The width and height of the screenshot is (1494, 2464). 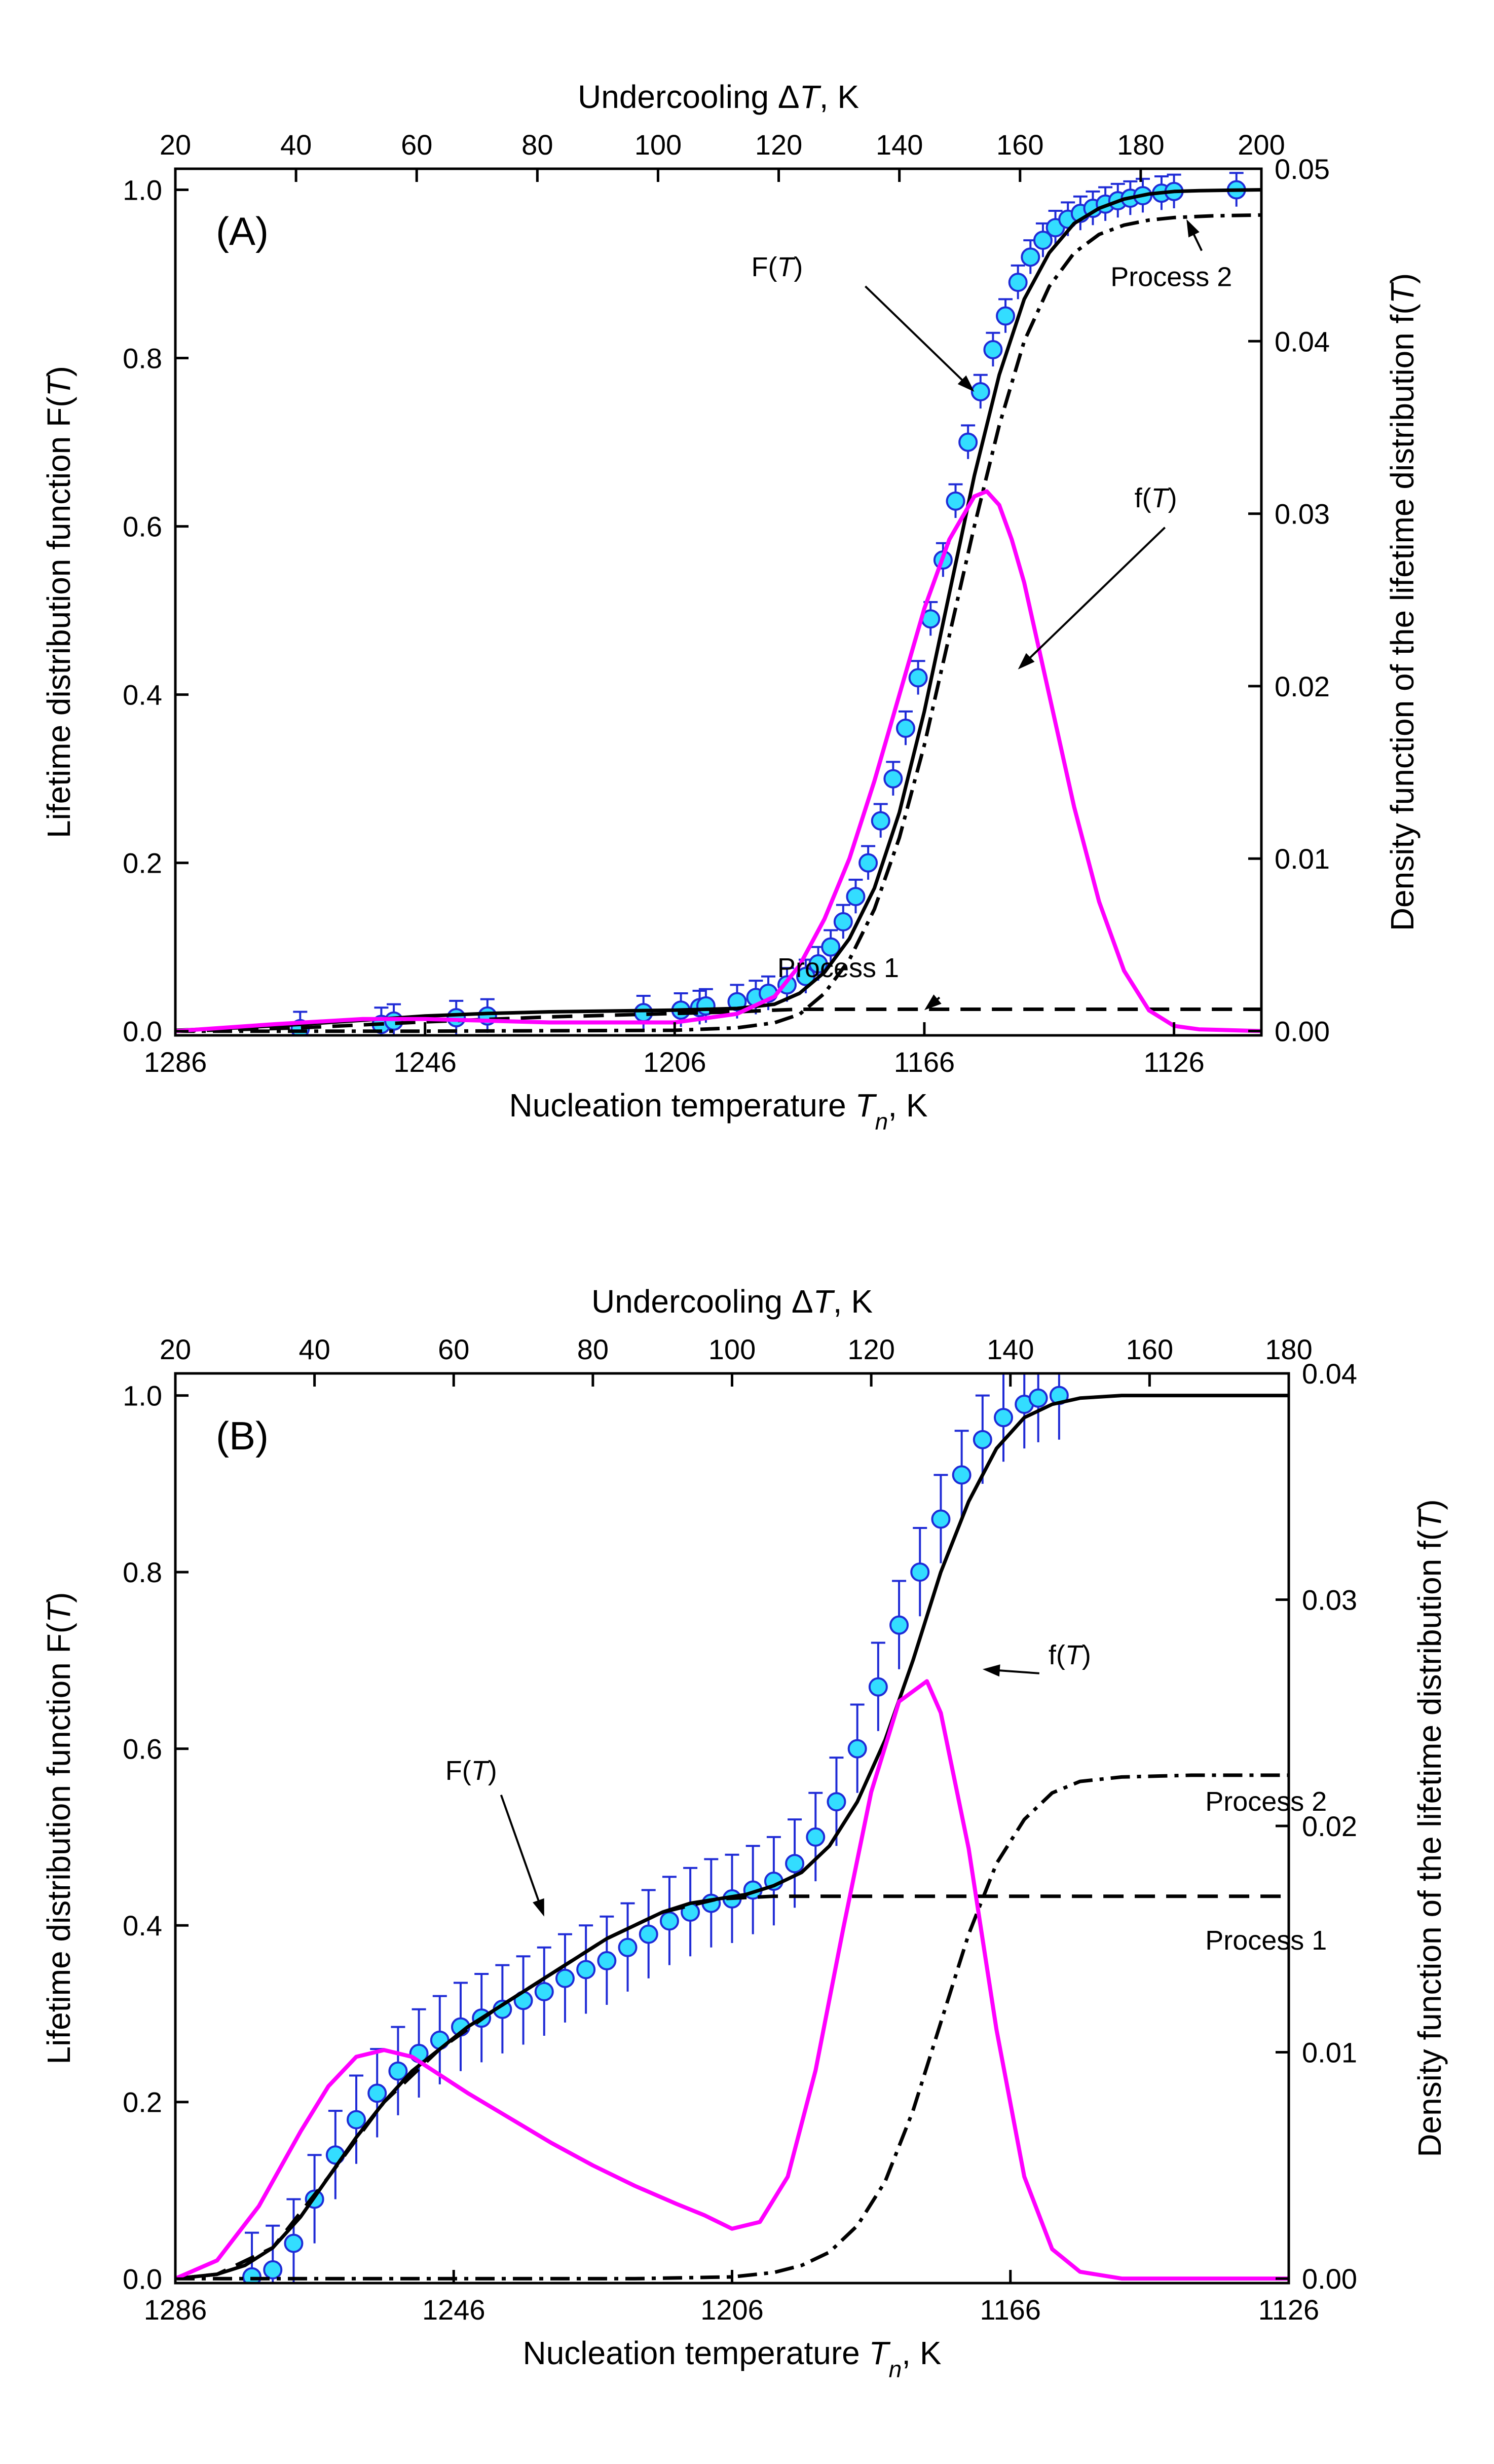 I want to click on y-tick-label: 1.0, so click(x=142, y=1396).